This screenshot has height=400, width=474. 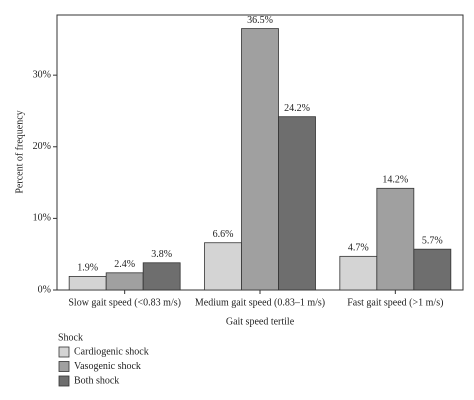 What do you see at coordinates (260, 302) in the screenshot?
I see `x-tick-label: Medium gait speed (0.83–1 m/s)` at bounding box center [260, 302].